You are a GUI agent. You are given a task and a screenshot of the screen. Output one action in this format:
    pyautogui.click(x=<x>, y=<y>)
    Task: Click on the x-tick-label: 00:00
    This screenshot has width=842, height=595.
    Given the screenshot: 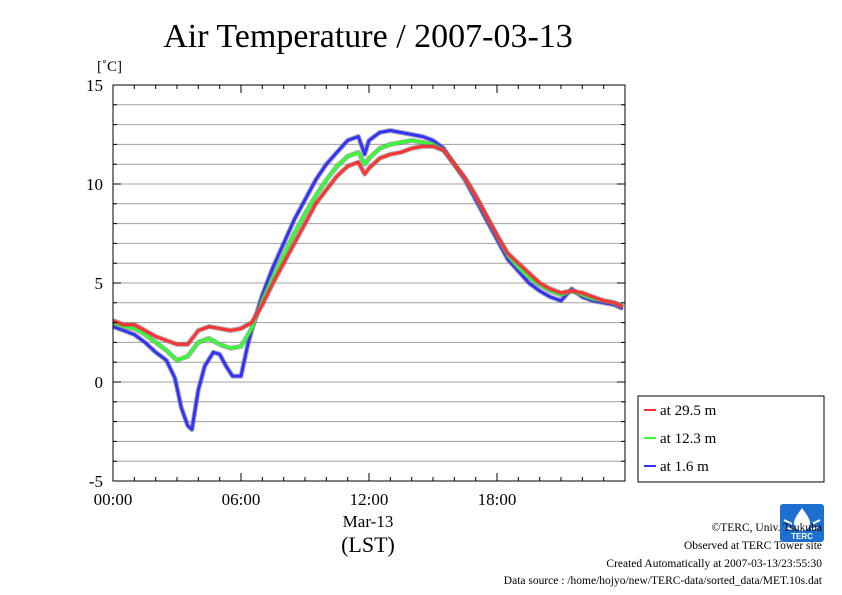 What is the action you would take?
    pyautogui.click(x=113, y=499)
    